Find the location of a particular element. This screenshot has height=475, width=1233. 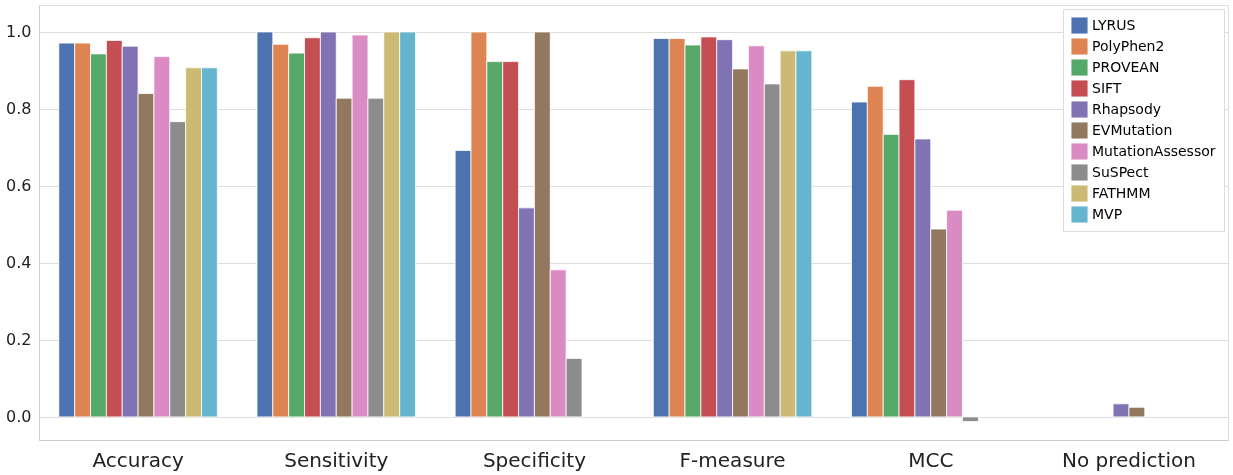

legend-label: PolyPhen2 is located at coordinates (1128, 45).